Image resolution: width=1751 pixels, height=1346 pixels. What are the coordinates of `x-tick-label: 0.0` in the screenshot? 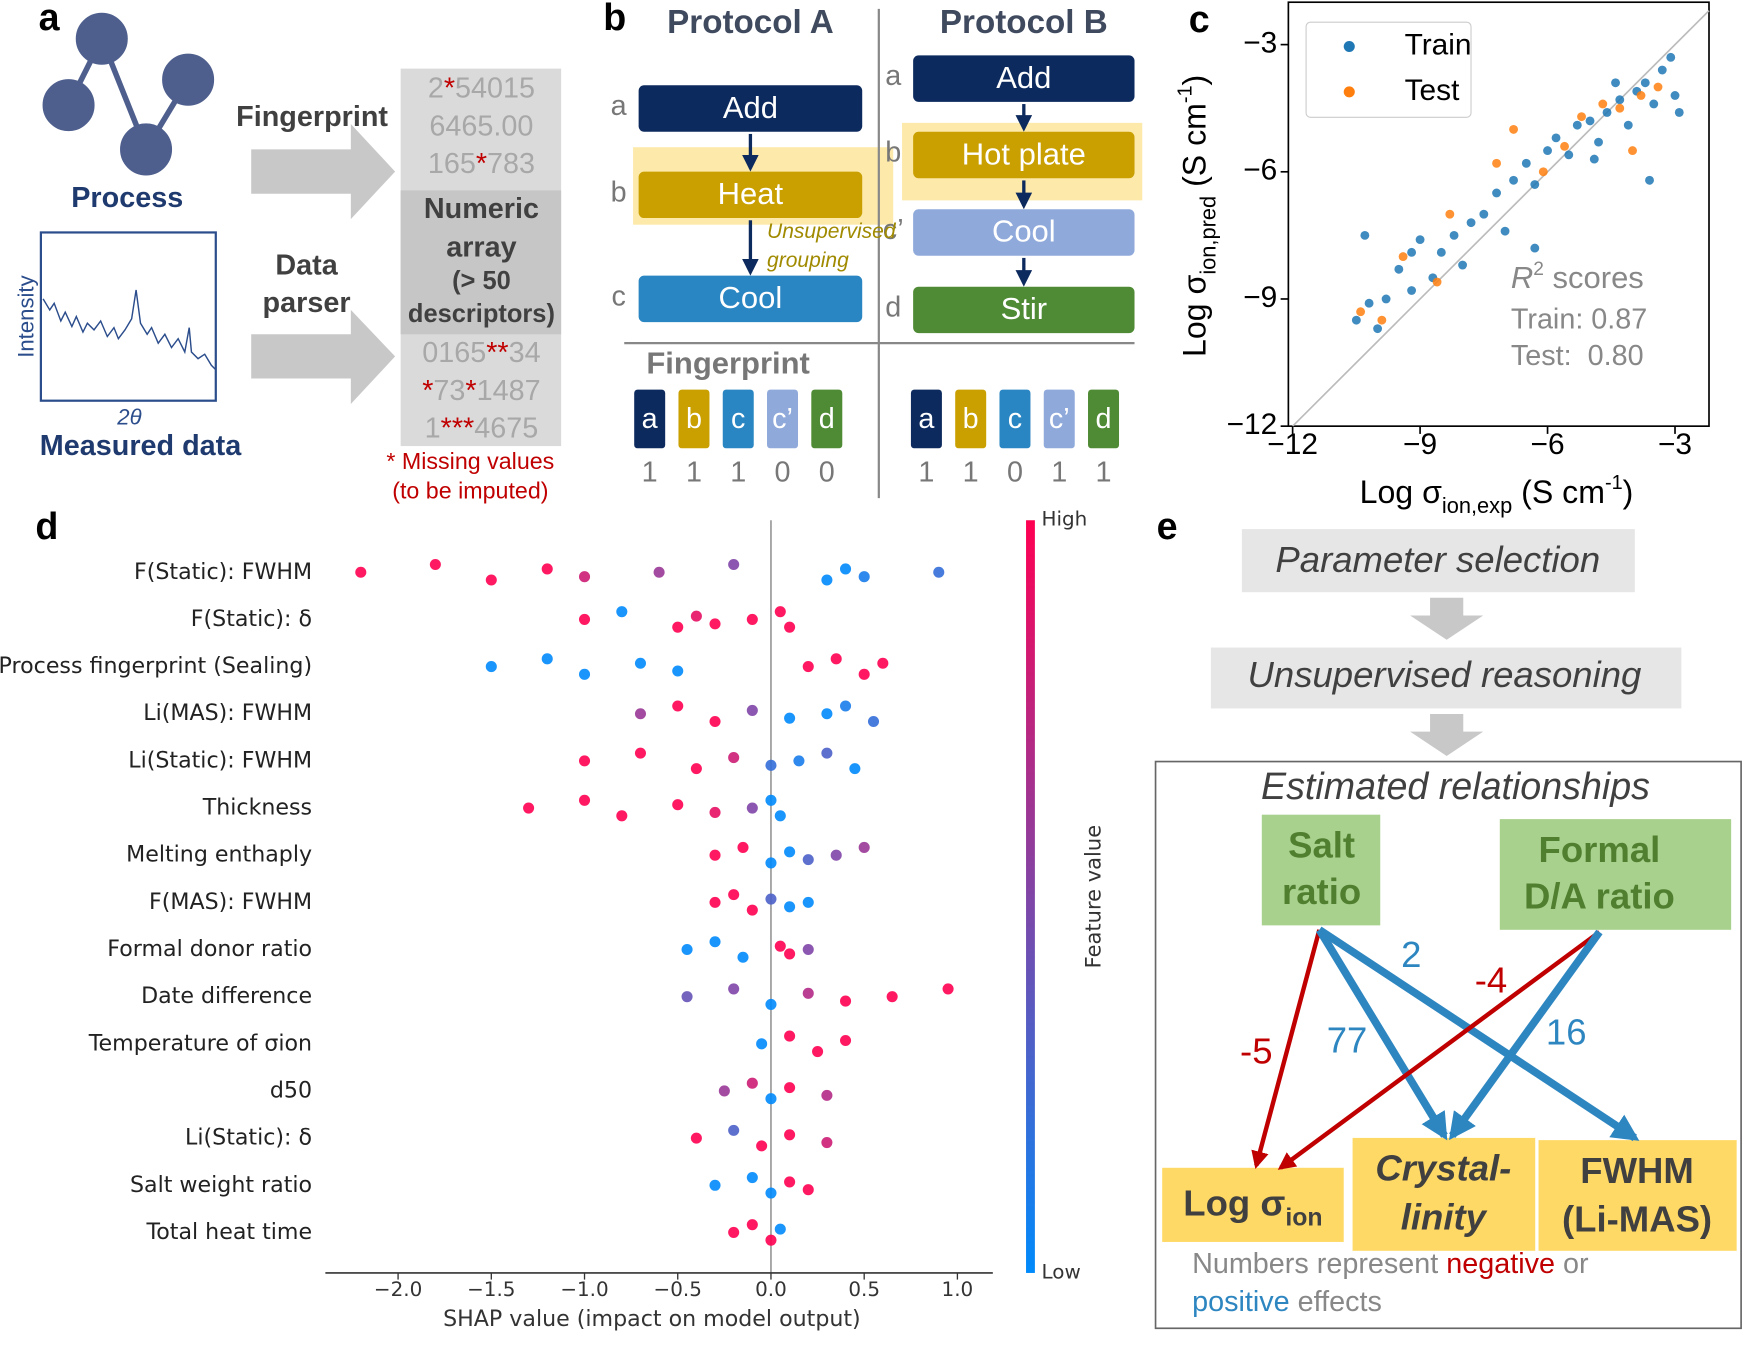 It's located at (771, 1289).